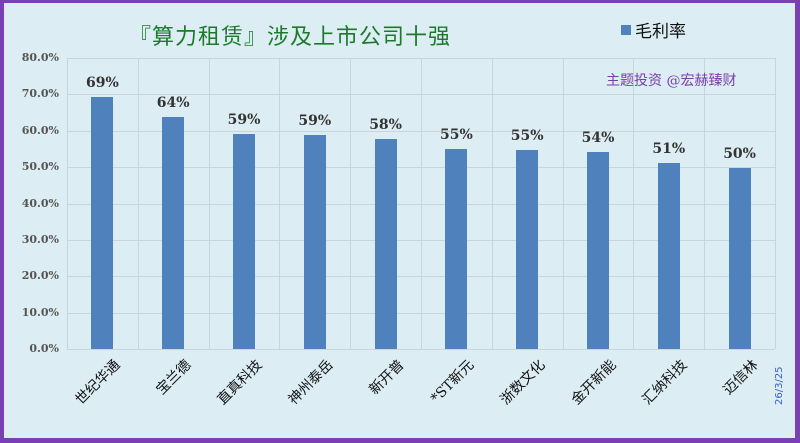 Image resolution: width=800 pixels, height=443 pixels. Describe the element at coordinates (421, 349) in the screenshot. I see `gridline-horizontal` at that location.